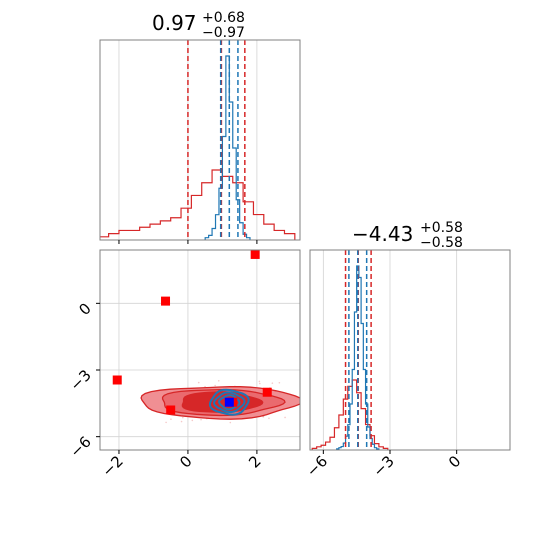 Image resolution: width=550 pixels, height=554 pixels. What do you see at coordinates (206, 337) in the screenshot?
I see `density-plot-area` at bounding box center [206, 337].